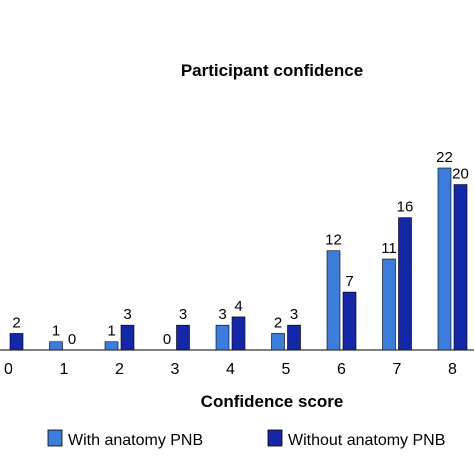  I want to click on x-axis-label: Confidence score, so click(272, 401).